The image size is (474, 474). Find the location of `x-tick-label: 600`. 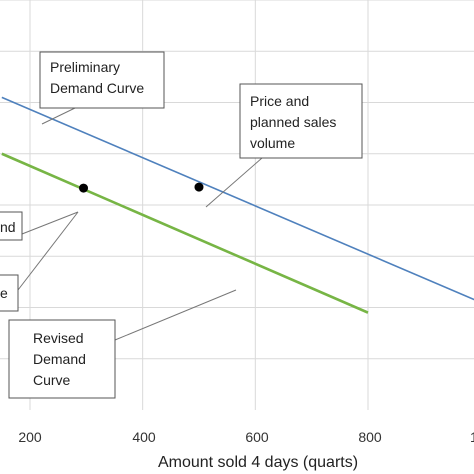

x-tick-label: 600 is located at coordinates (257, 437).